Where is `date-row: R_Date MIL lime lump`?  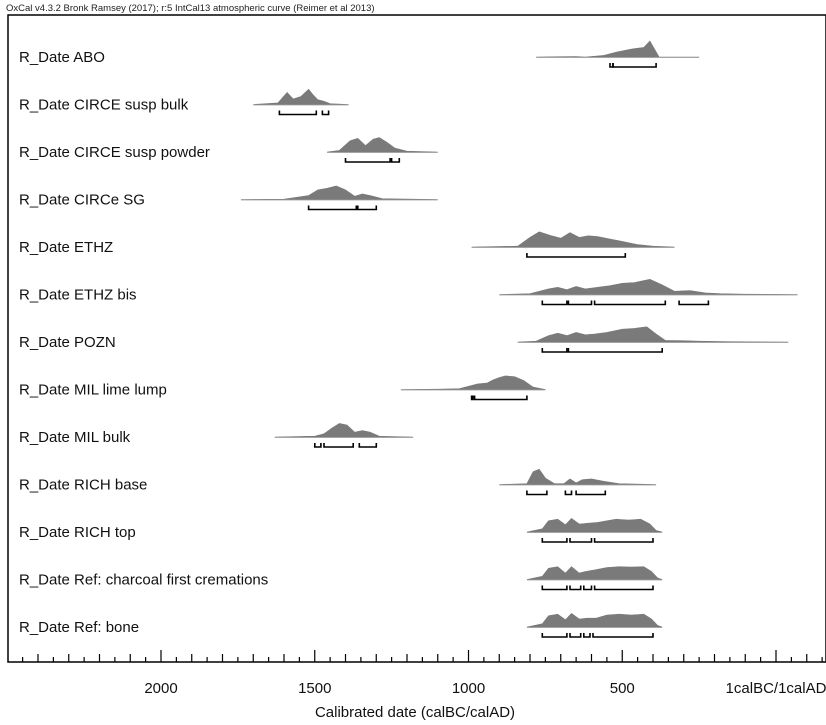 date-row: R_Date MIL lime lump is located at coordinates (282, 388).